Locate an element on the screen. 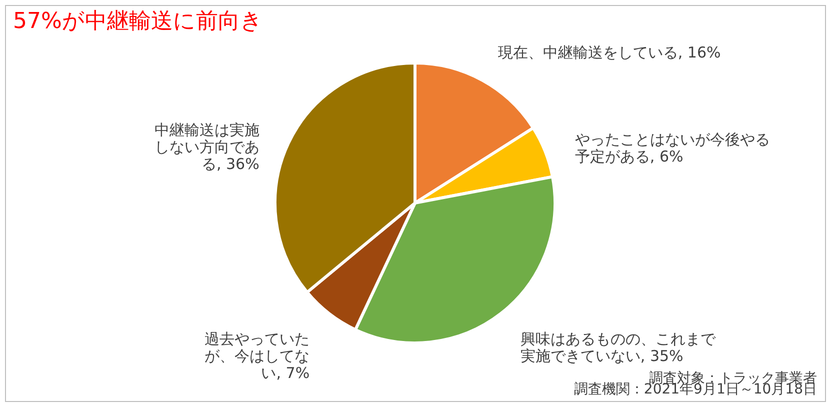 The height and width of the screenshot is (406, 840). chart-title: 57%が中継輸送に前向き is located at coordinates (138, 21).